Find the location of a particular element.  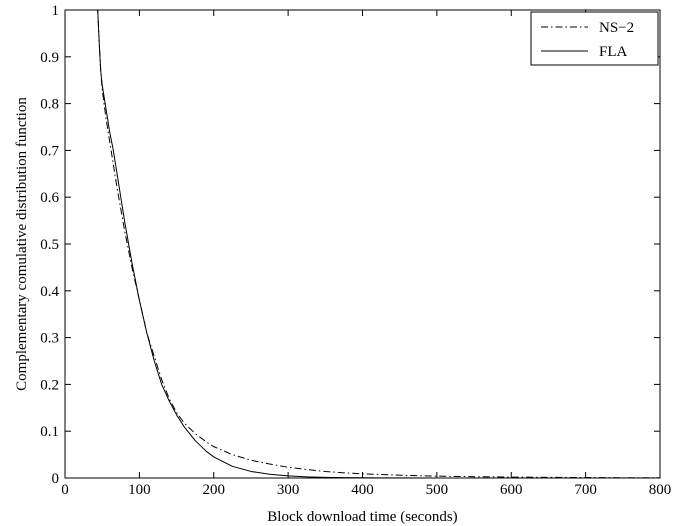

y-tick-label: 0.2 is located at coordinates (49, 385).